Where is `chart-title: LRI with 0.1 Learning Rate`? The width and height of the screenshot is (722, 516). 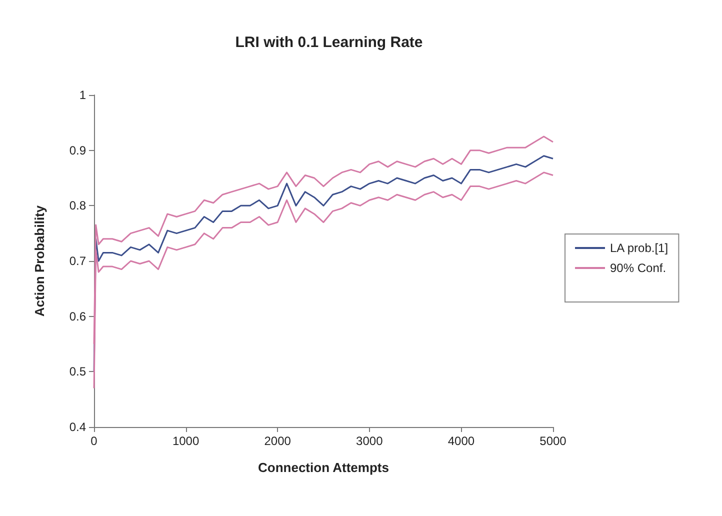
chart-title: LRI with 0.1 Learning Rate is located at coordinates (329, 42).